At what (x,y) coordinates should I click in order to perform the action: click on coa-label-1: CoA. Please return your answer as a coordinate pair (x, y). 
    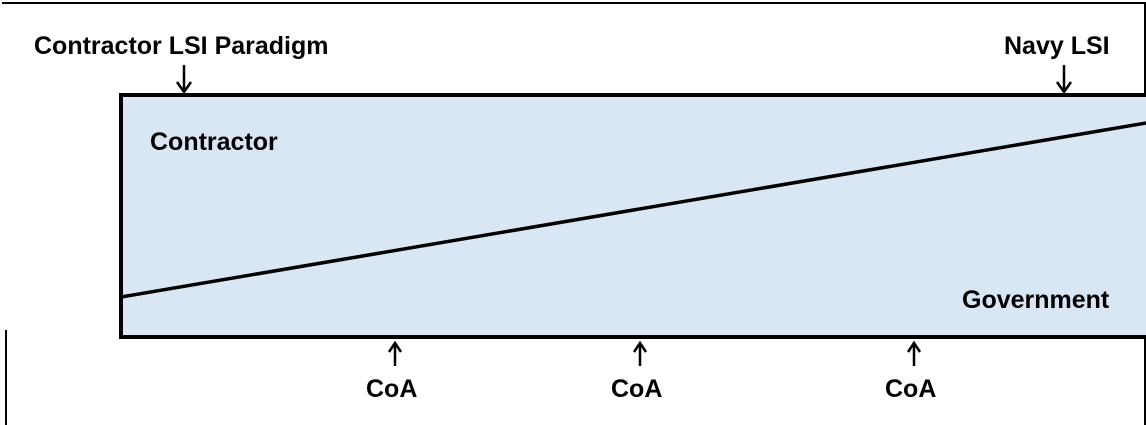
    Looking at the image, I should click on (392, 389).